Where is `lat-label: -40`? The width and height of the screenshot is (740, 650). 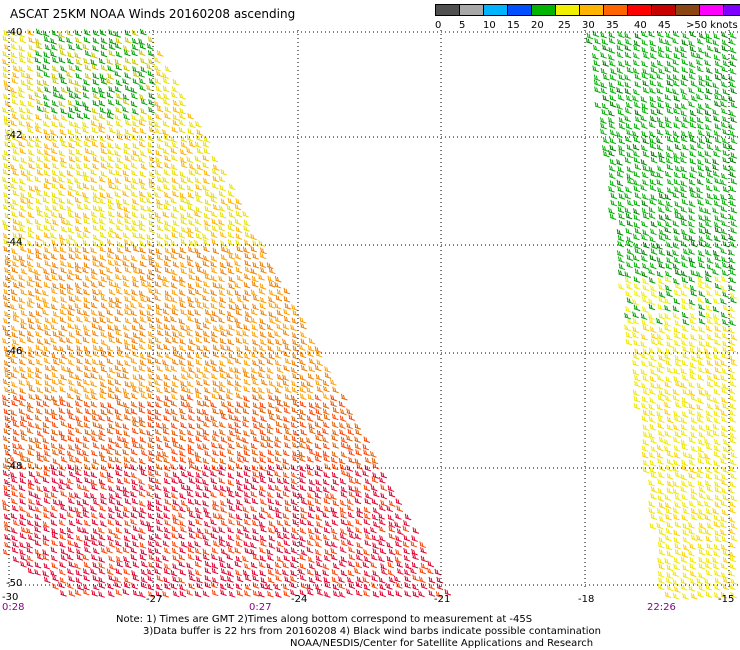
lat-label: -40 is located at coordinates (14, 32).